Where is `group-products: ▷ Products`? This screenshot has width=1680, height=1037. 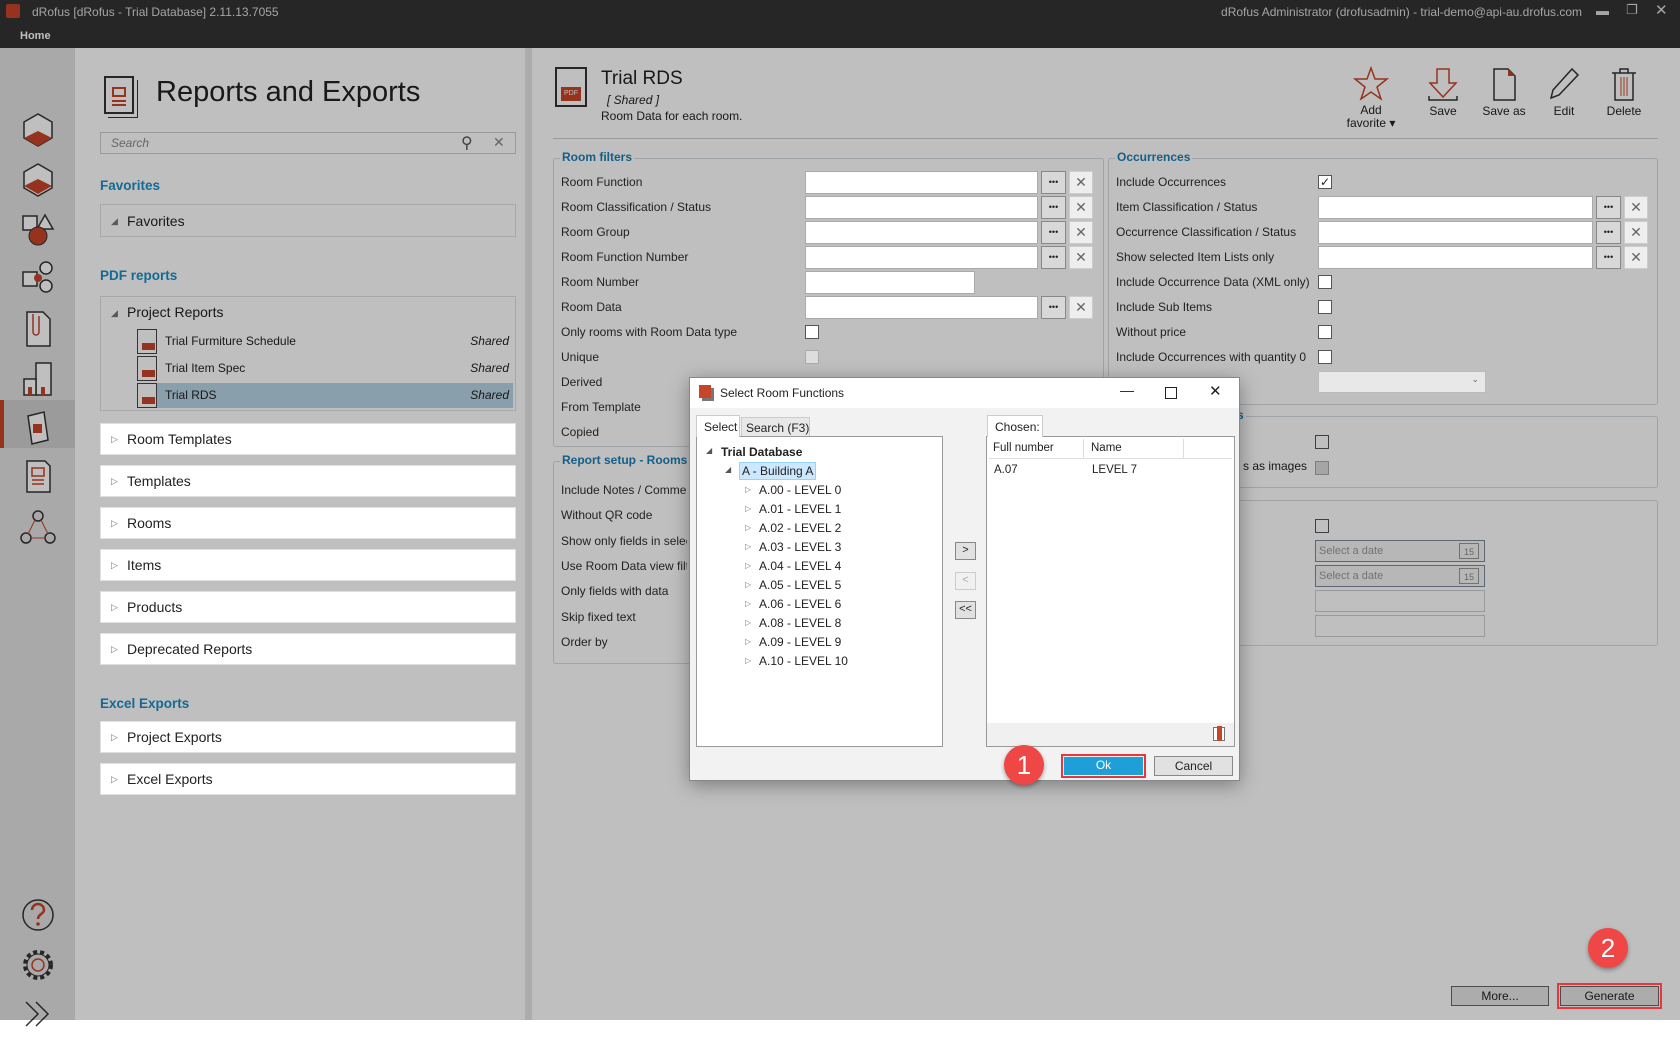
group-products: ▷ Products is located at coordinates (308, 607).